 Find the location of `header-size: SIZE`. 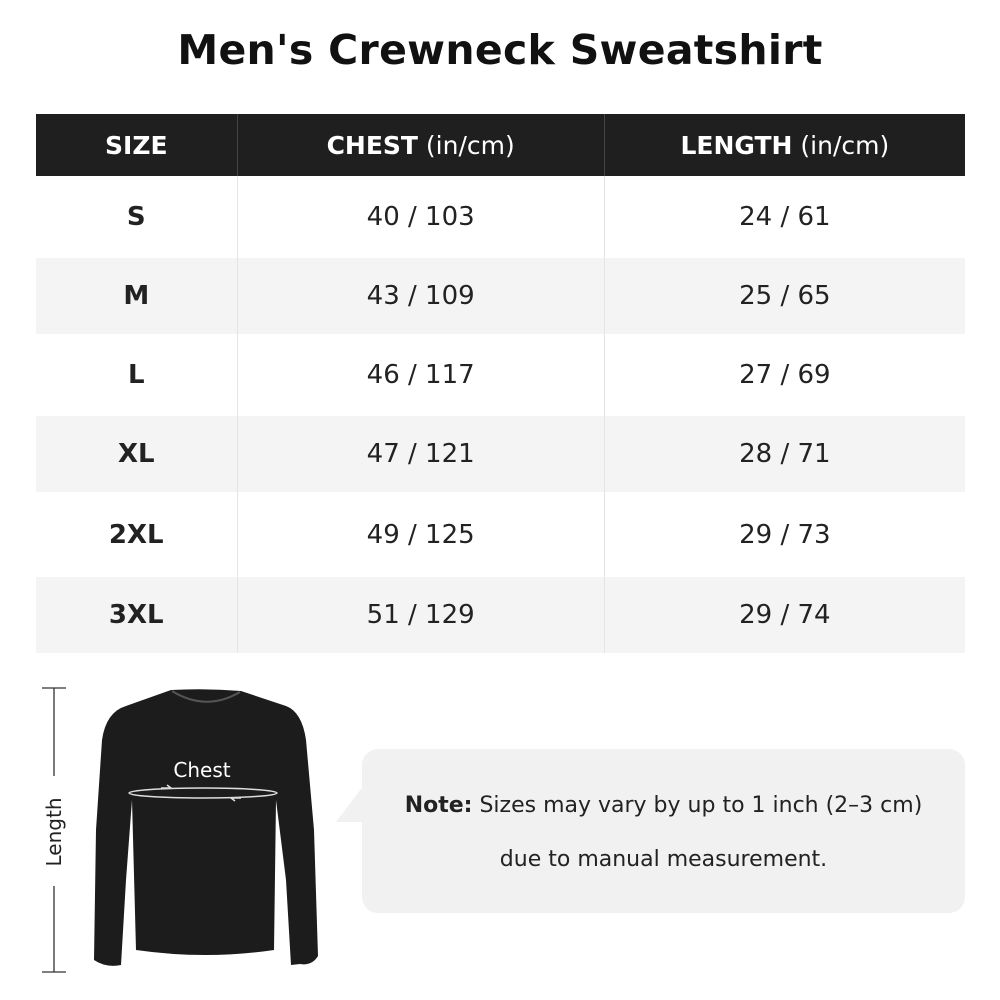

header-size: SIZE is located at coordinates (137, 145).